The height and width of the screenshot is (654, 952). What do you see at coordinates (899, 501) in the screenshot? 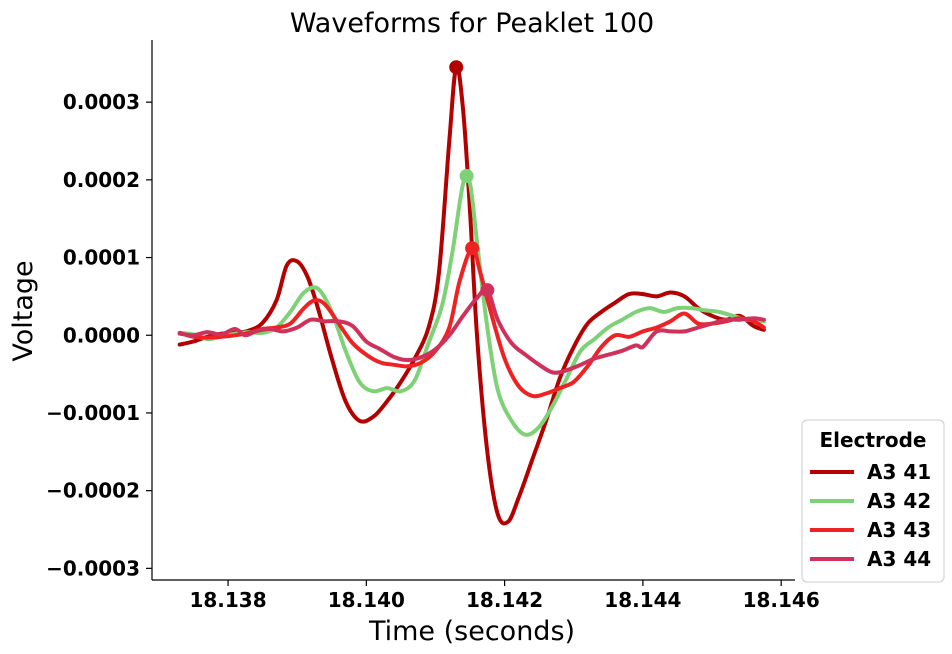
I see `legend-label-a3-42: A3 42` at bounding box center [899, 501].